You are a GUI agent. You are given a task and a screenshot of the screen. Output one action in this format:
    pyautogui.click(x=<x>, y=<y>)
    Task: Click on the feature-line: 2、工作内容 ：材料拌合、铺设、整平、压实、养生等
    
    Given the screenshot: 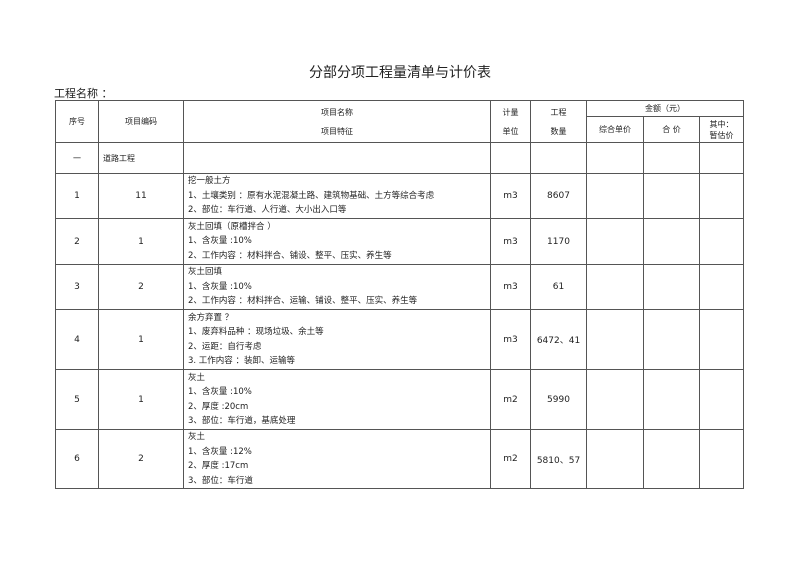 What is the action you would take?
    pyautogui.click(x=290, y=255)
    